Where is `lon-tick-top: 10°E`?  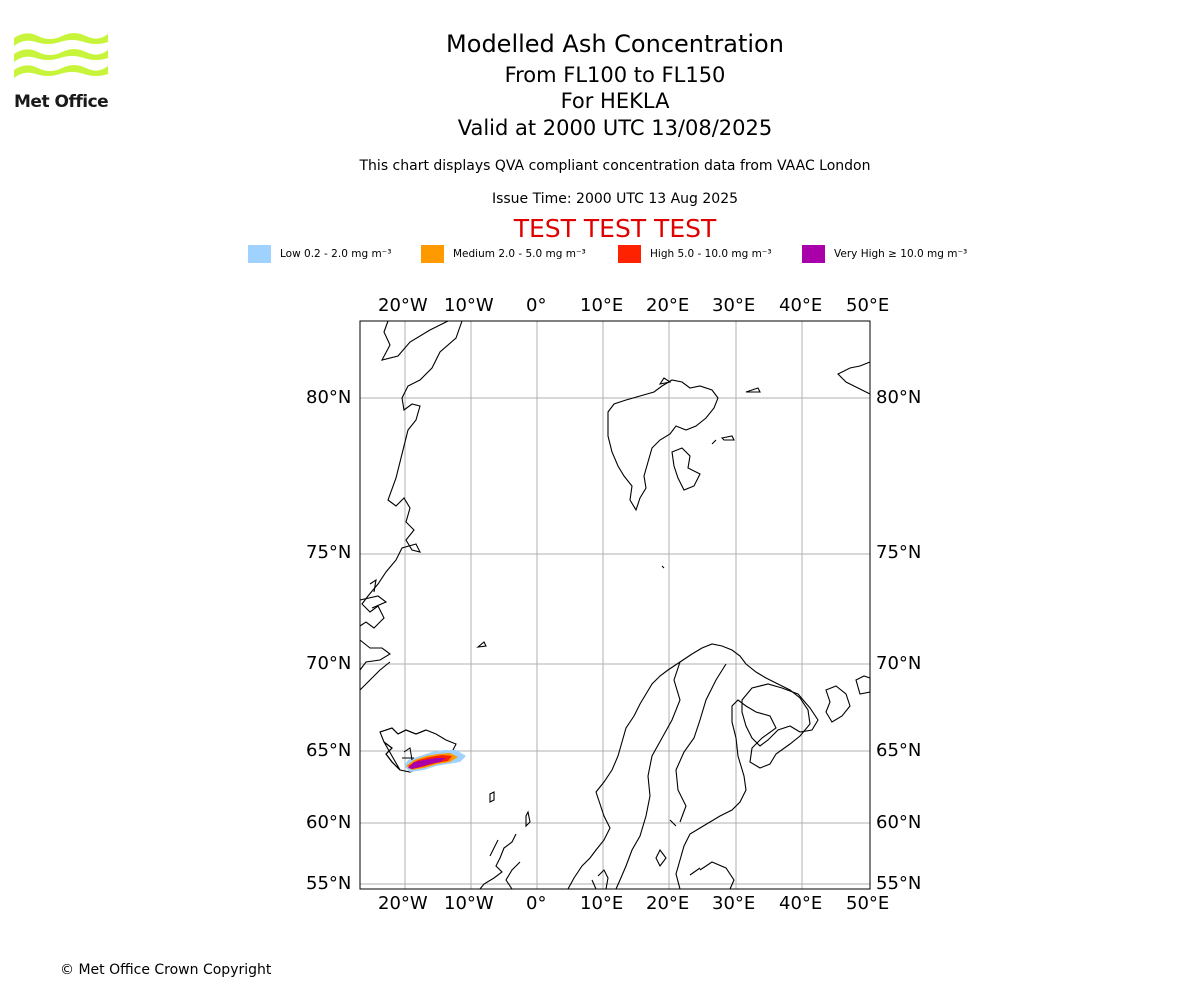
lon-tick-top: 10°E is located at coordinates (602, 305).